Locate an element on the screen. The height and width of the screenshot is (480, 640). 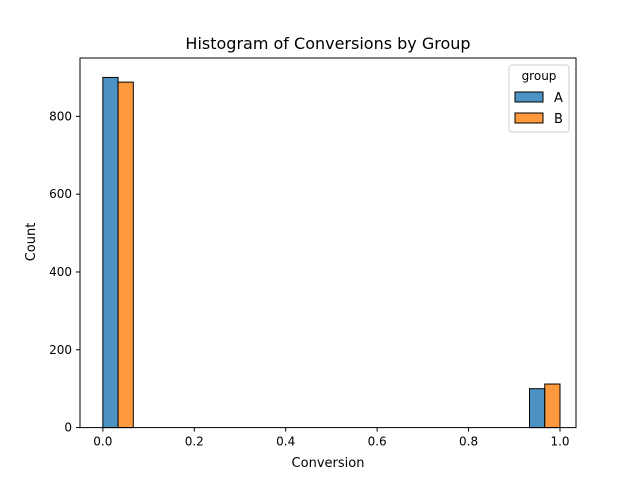
legend-label-a: A is located at coordinates (558, 98).